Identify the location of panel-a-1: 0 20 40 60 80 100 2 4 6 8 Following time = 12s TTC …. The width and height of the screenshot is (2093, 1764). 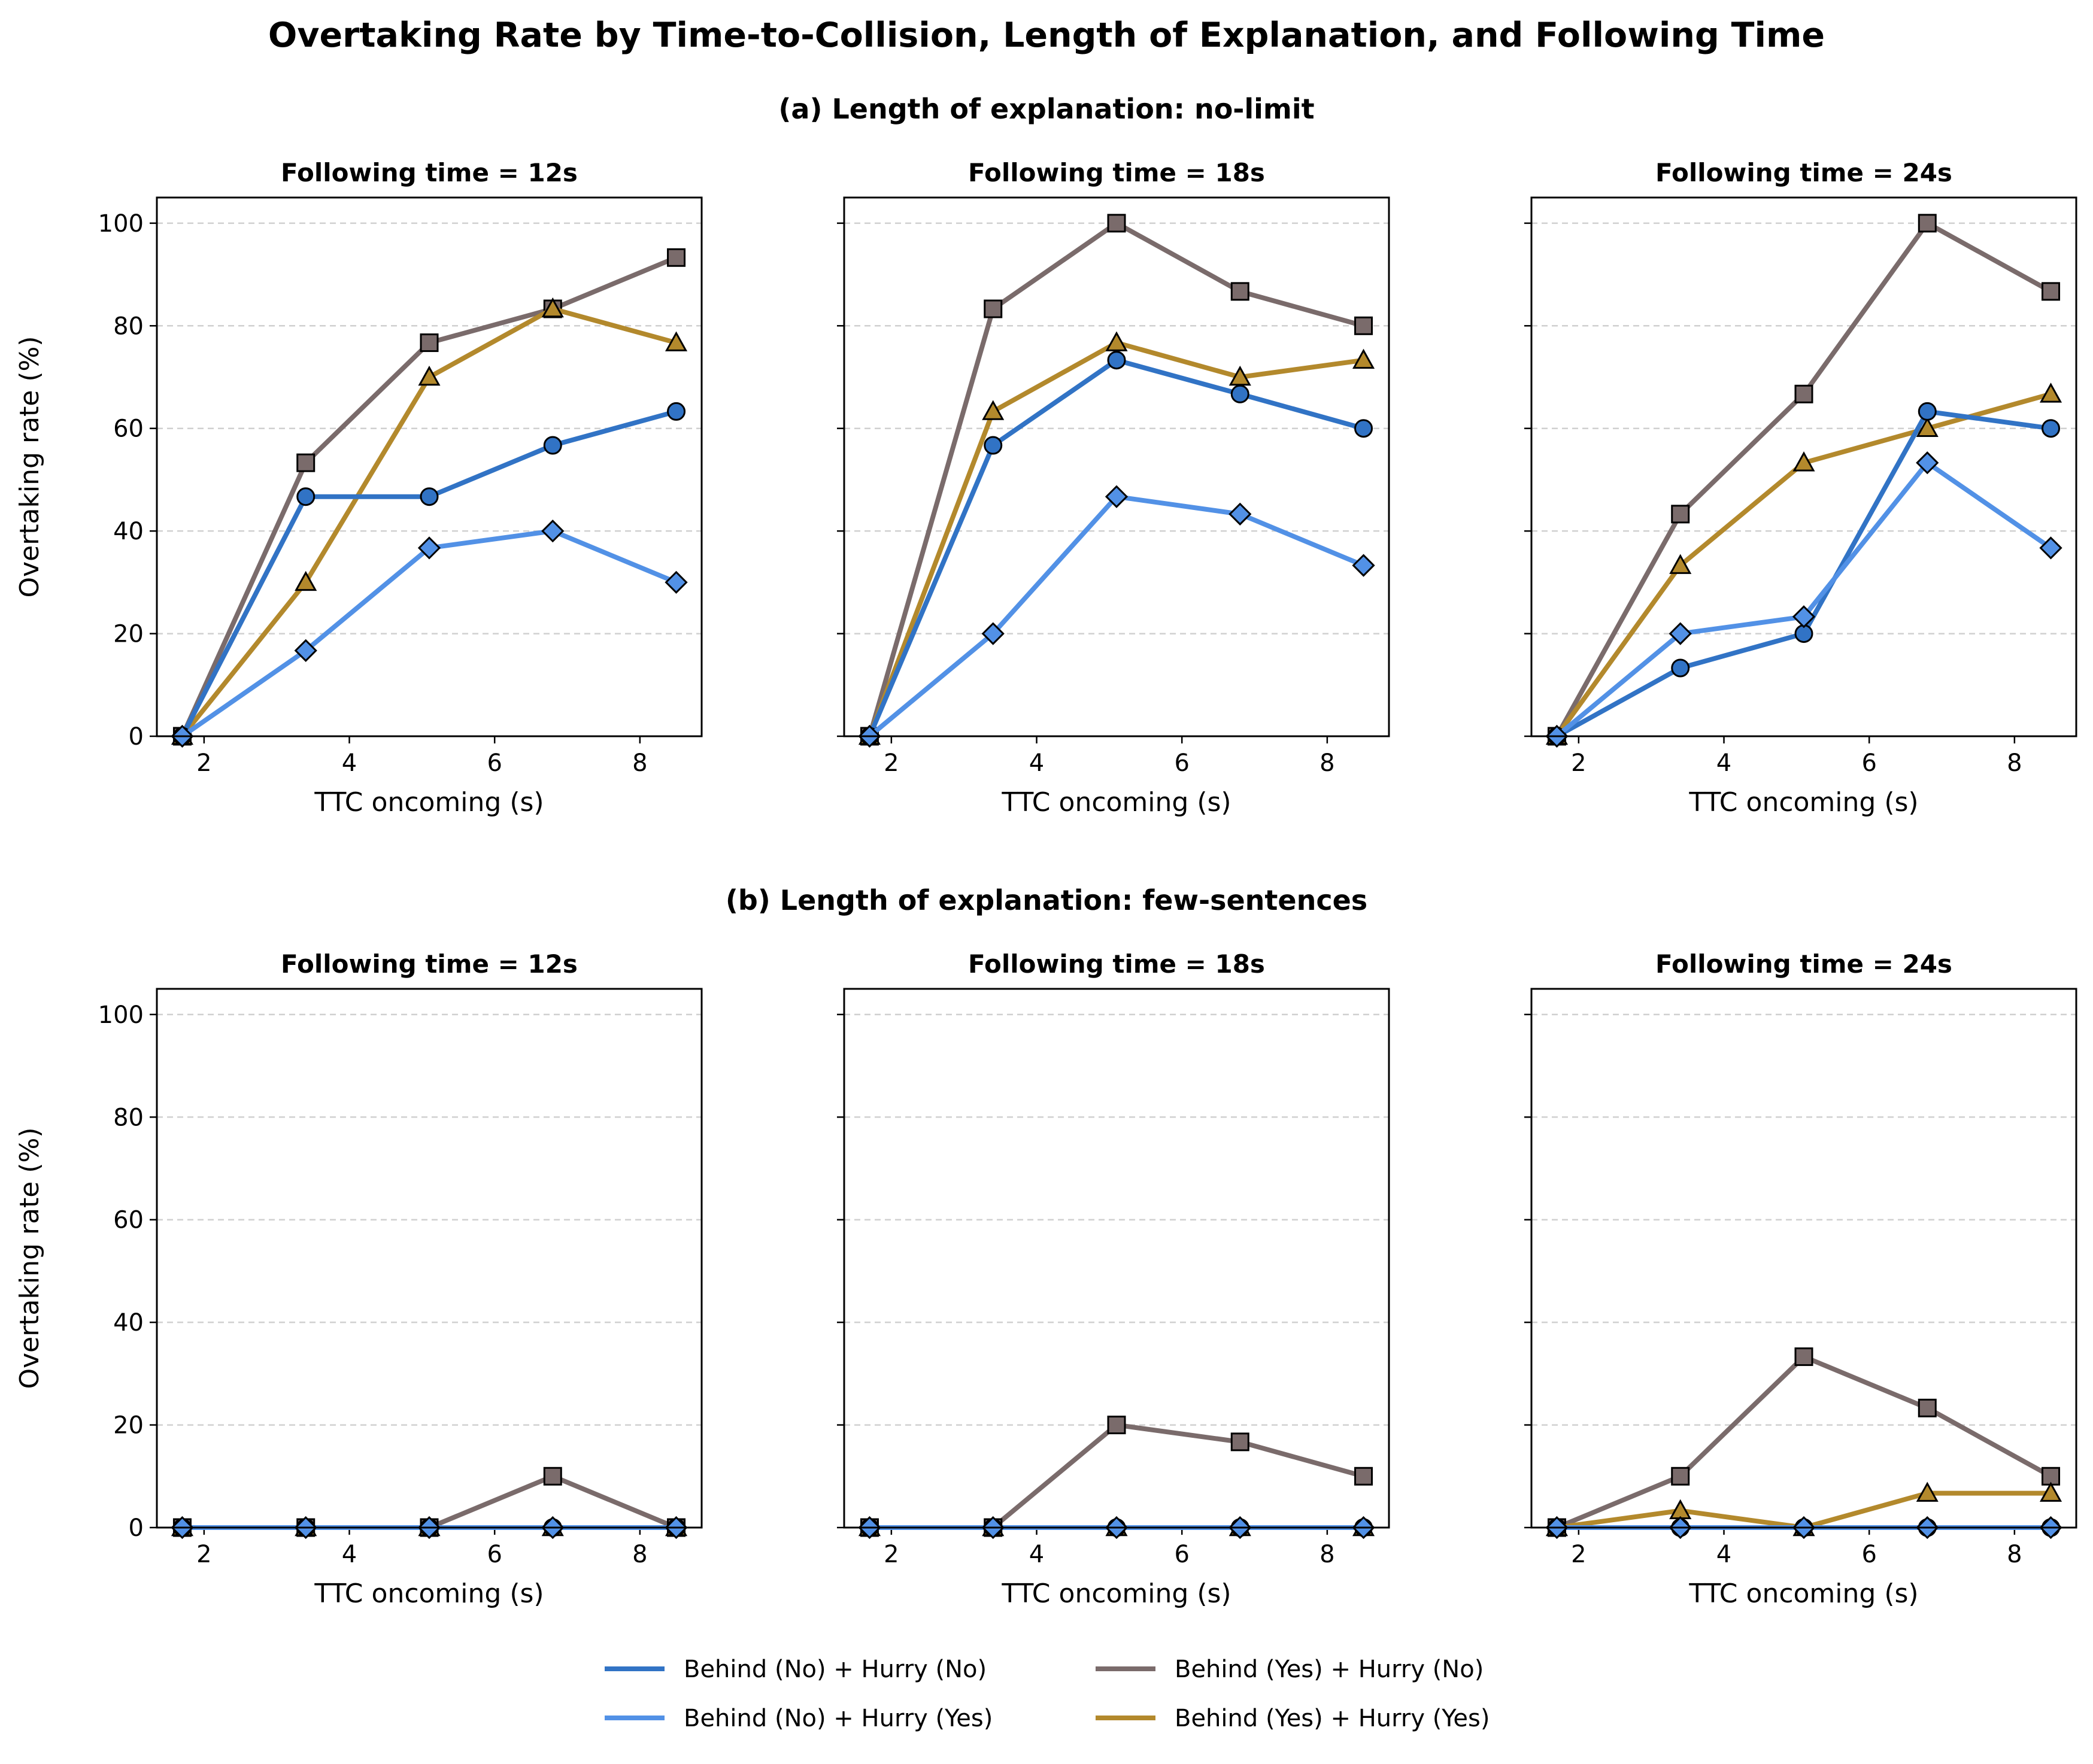
(358, 488).